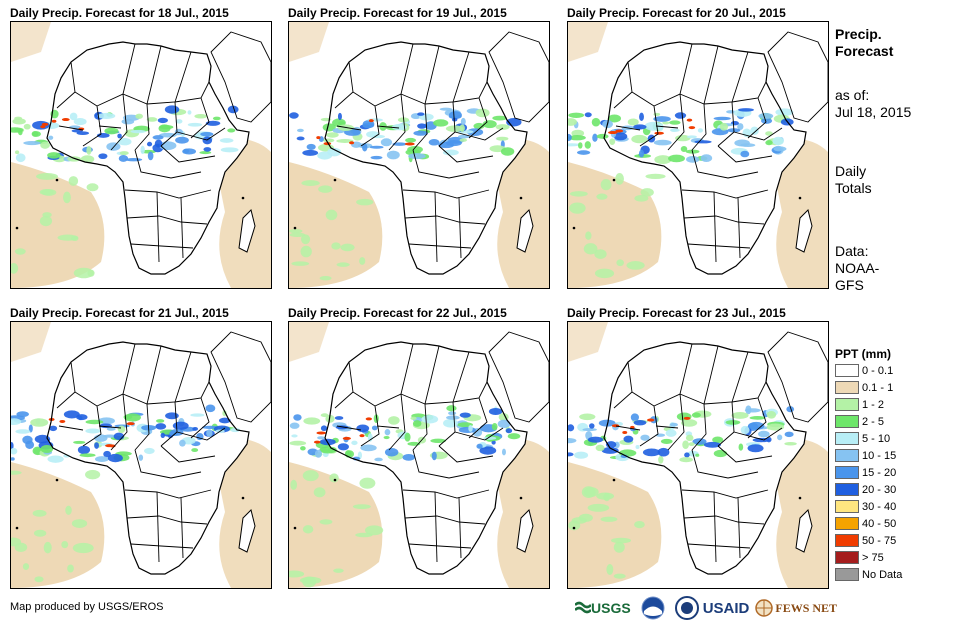  I want to click on usaid-seal-icon, so click(686, 608).